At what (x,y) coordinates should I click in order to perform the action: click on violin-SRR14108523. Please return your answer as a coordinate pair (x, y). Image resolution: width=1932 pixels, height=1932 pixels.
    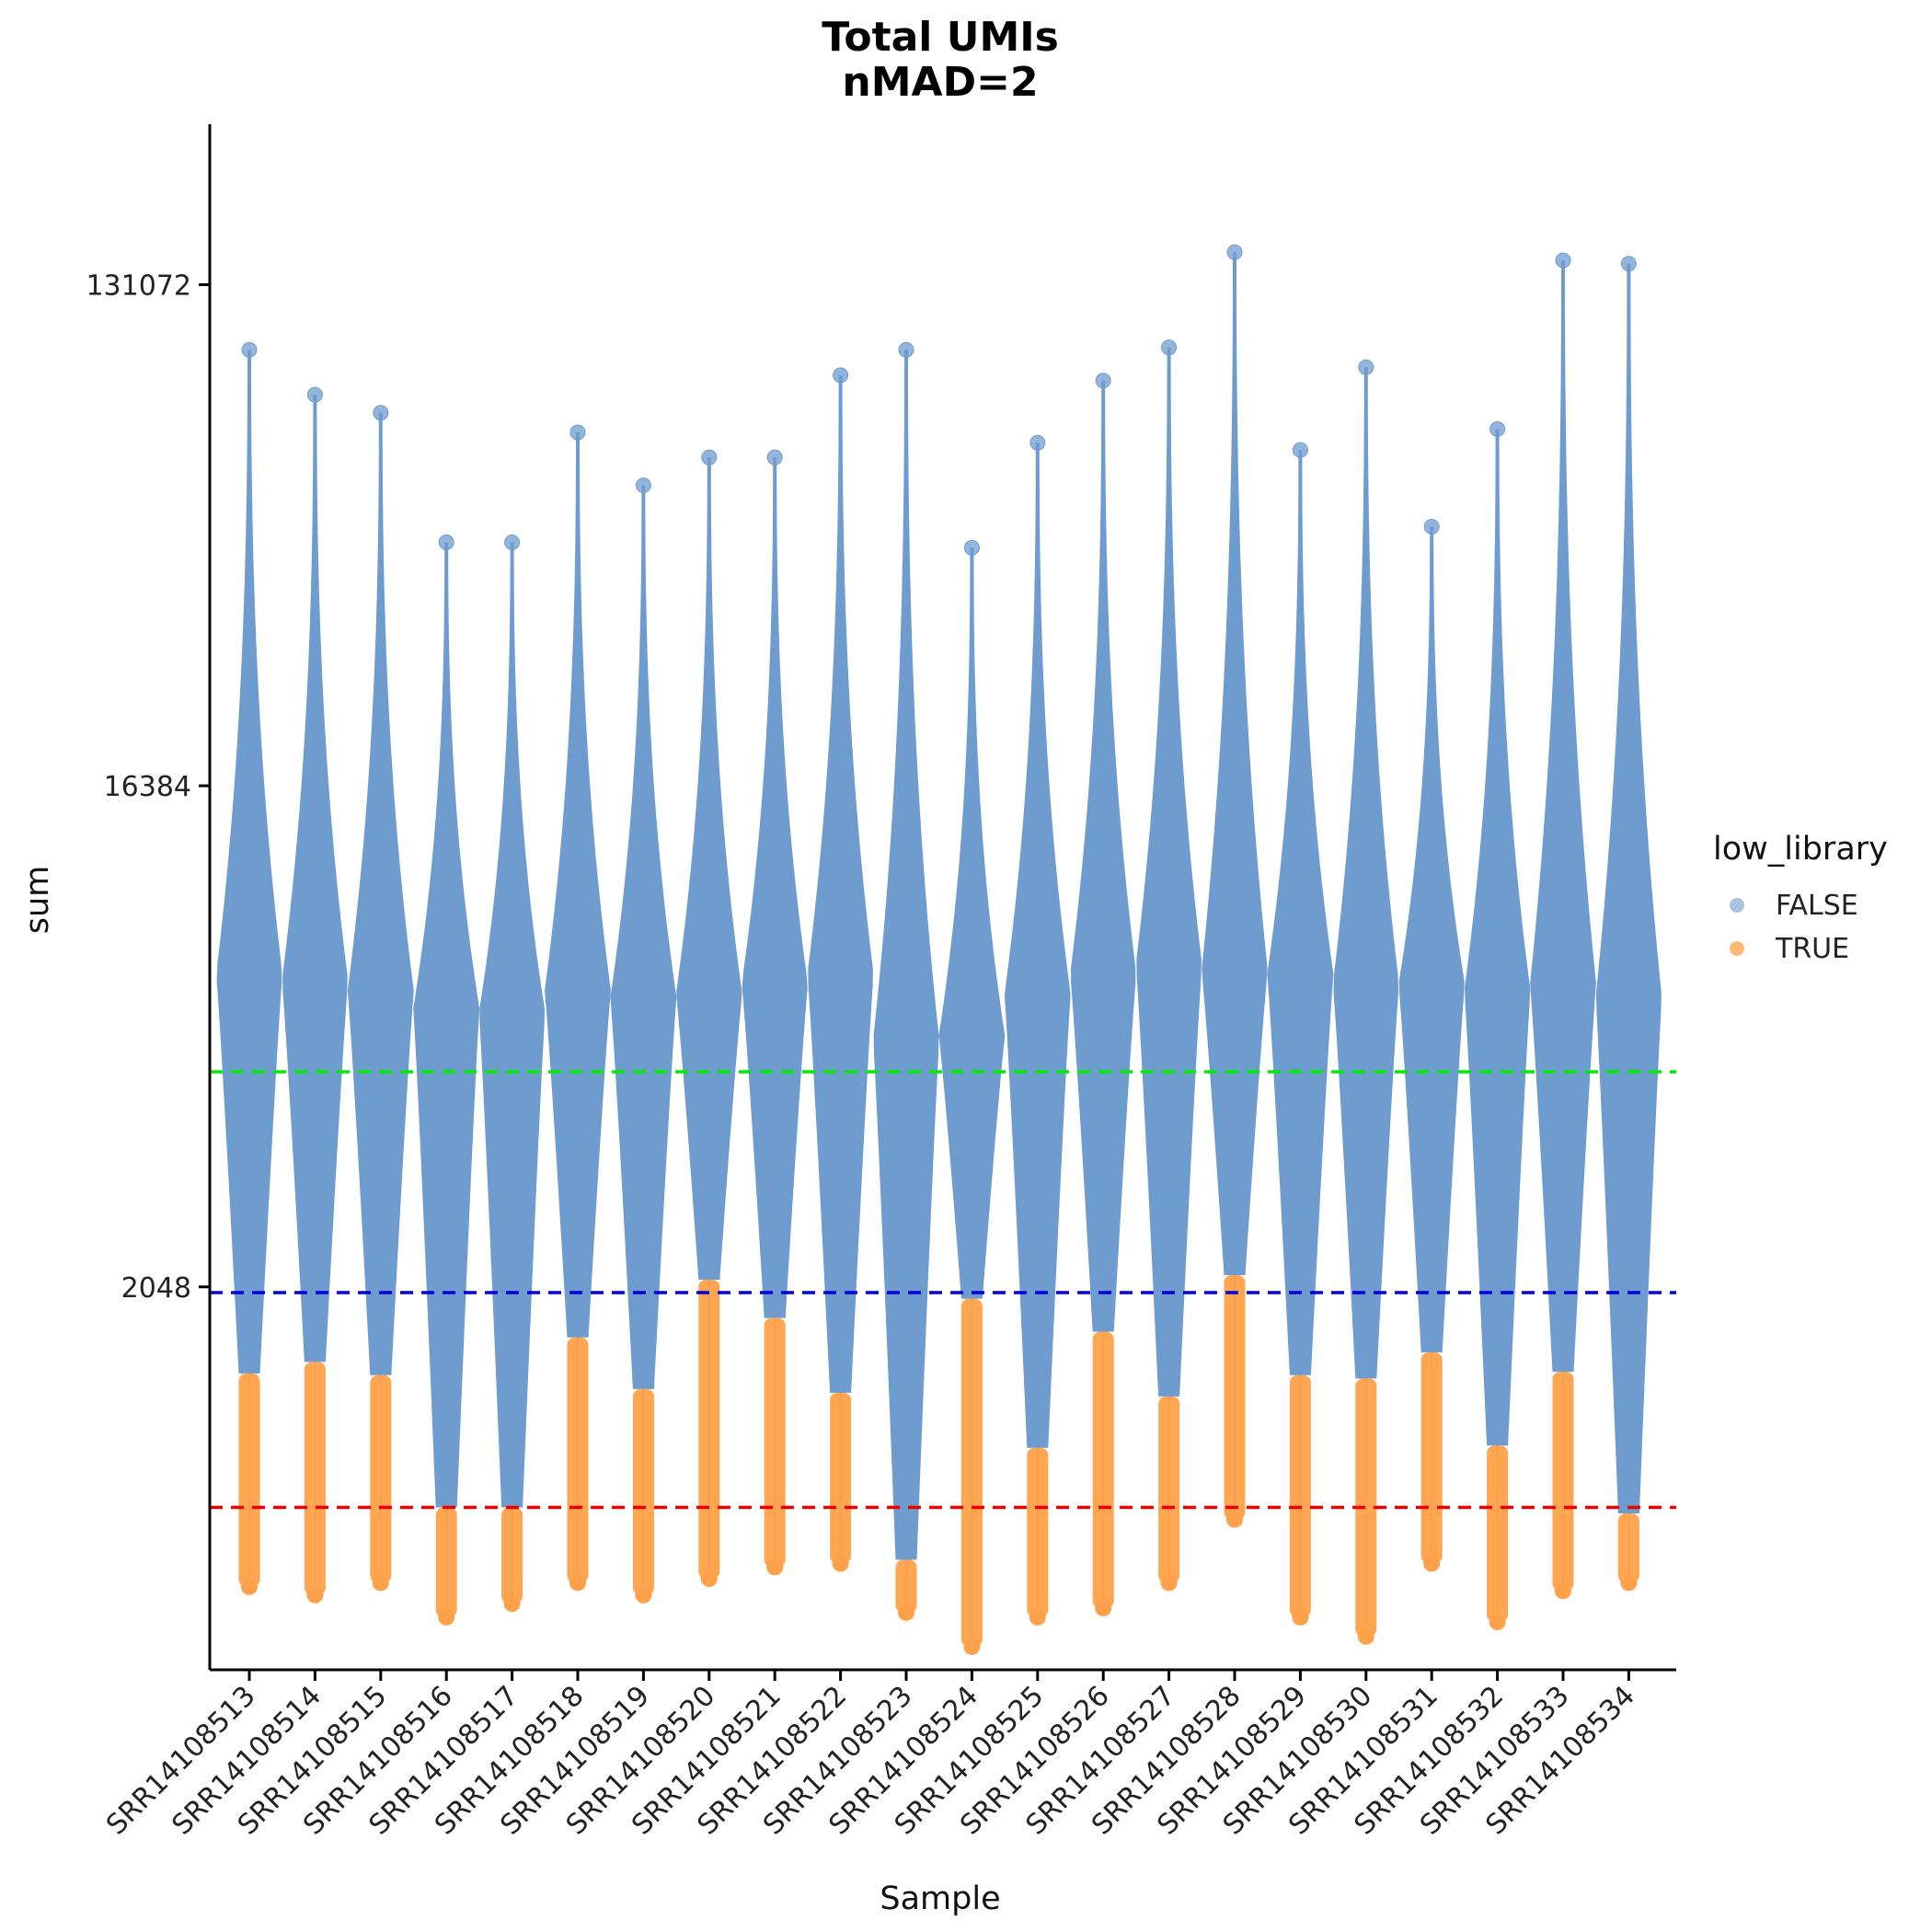
    Looking at the image, I should click on (906, 981).